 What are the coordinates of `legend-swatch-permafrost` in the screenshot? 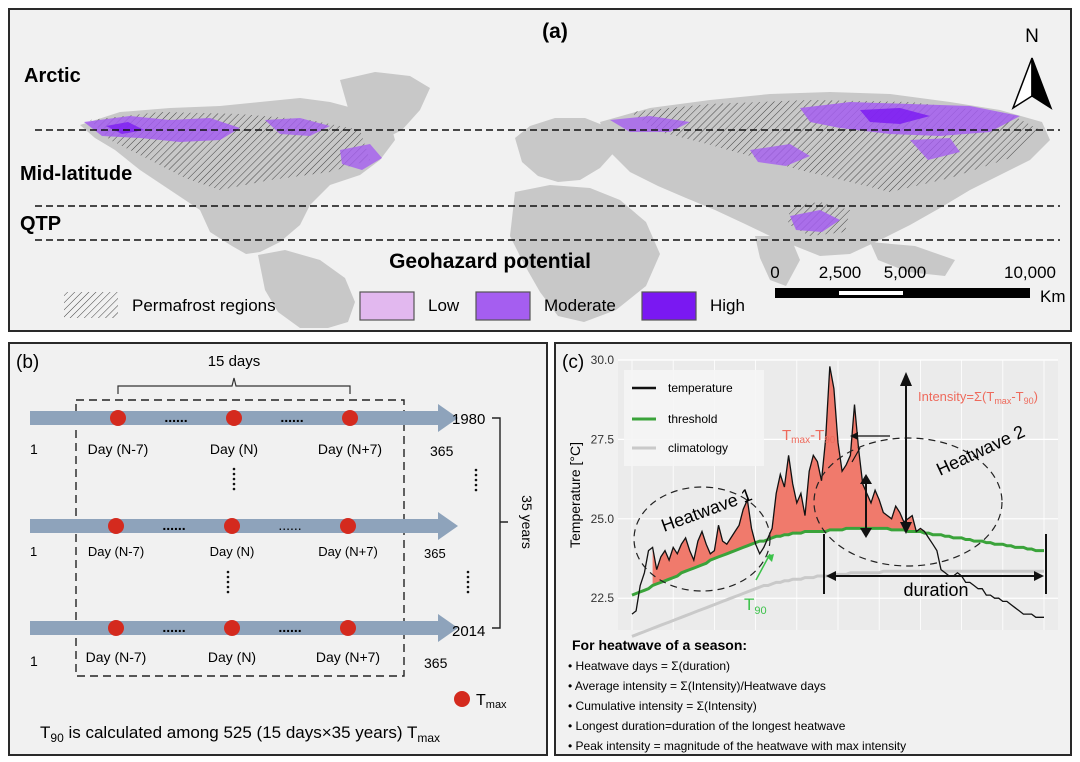 It's located at (91, 305).